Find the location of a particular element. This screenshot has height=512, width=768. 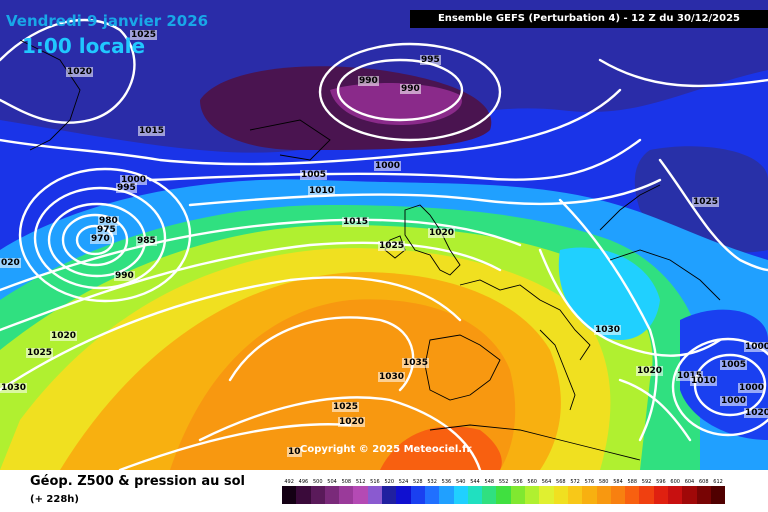

scale-label: 516 is located at coordinates (375, 482).